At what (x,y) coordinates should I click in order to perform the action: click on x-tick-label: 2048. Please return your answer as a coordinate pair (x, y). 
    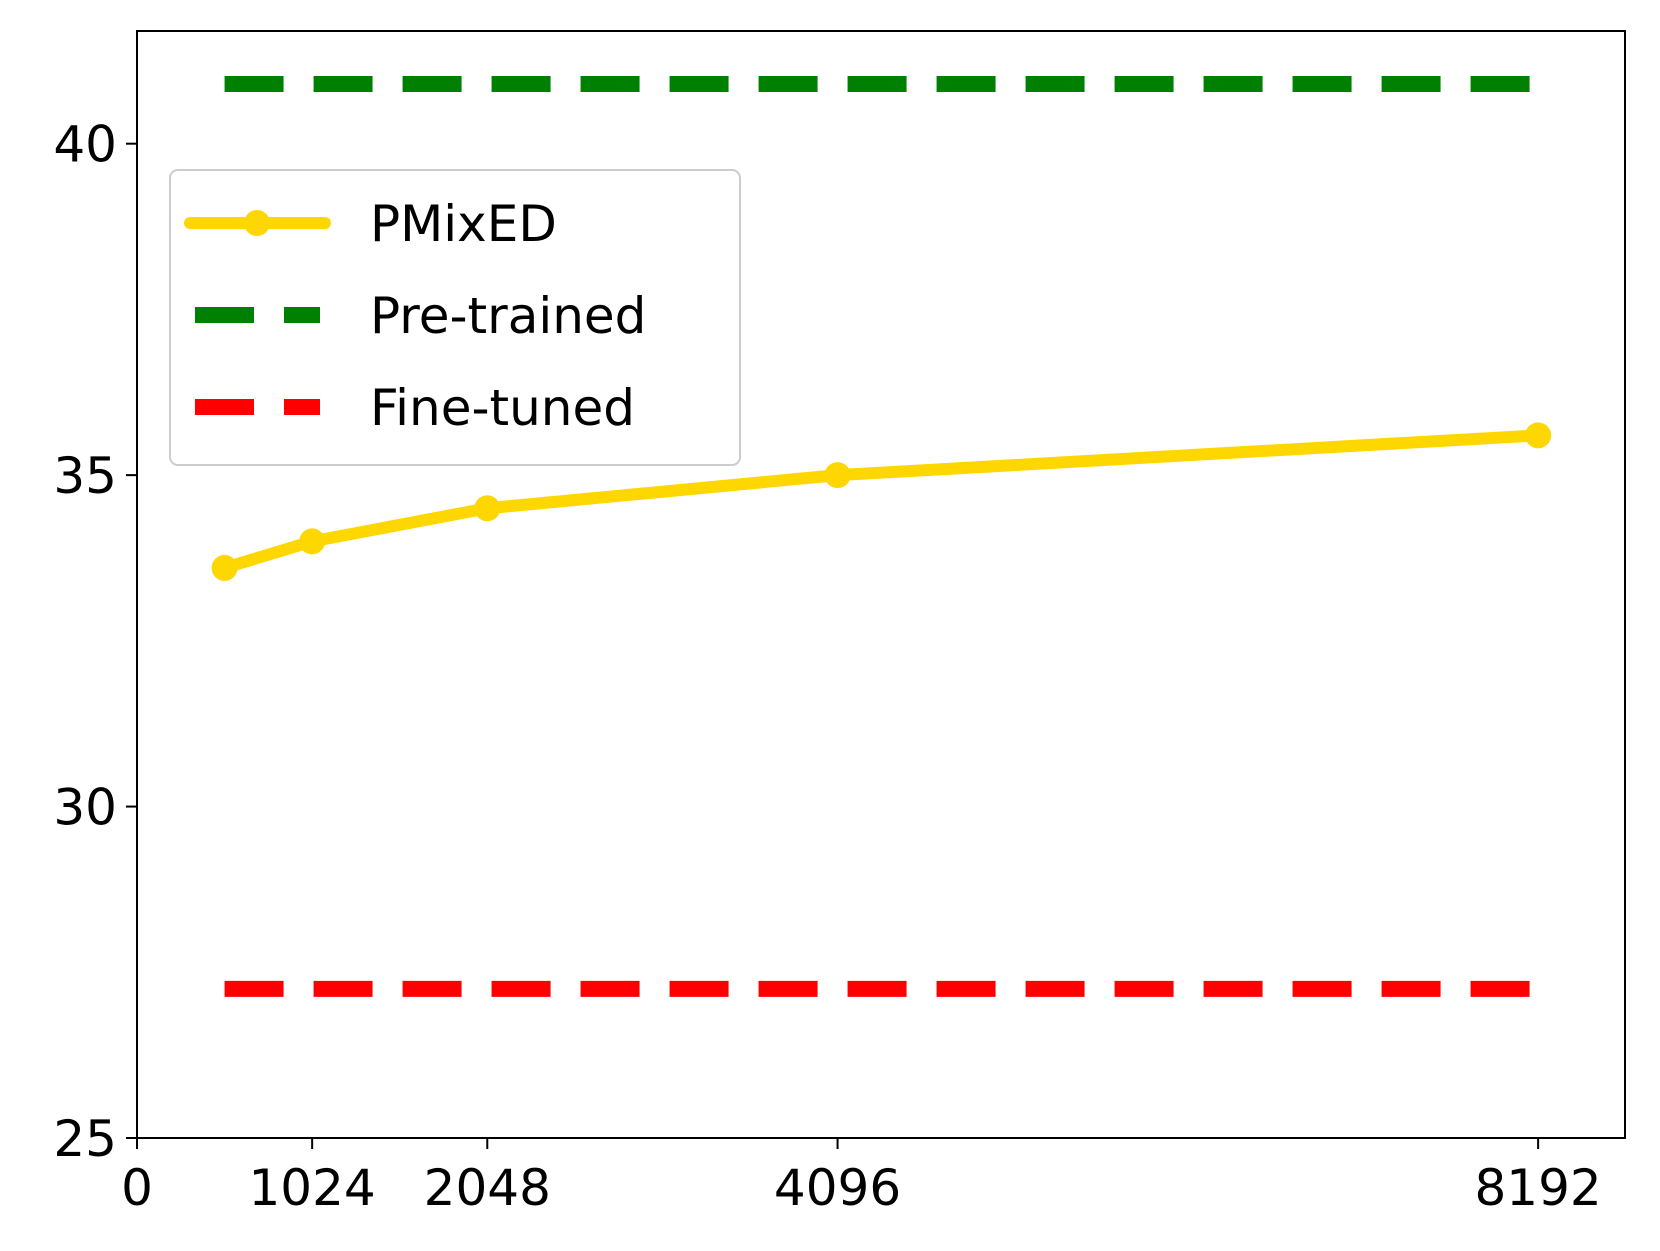
    Looking at the image, I should click on (487, 1188).